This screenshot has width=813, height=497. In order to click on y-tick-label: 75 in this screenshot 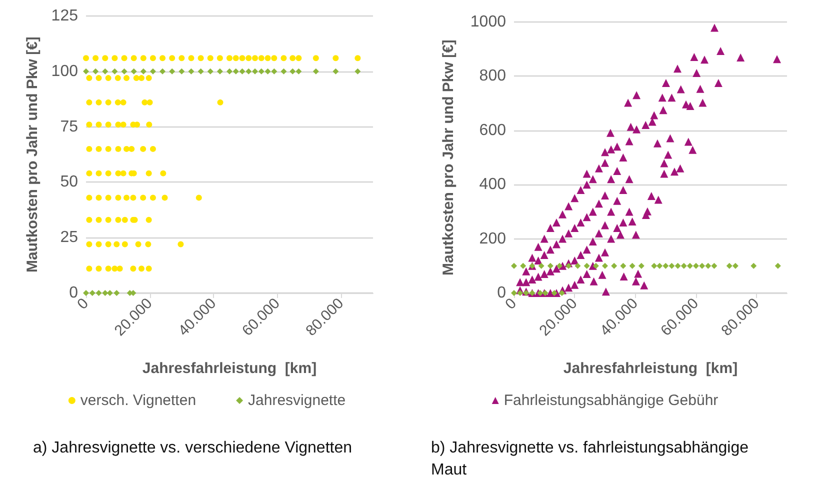, I will do `click(69, 127)`.